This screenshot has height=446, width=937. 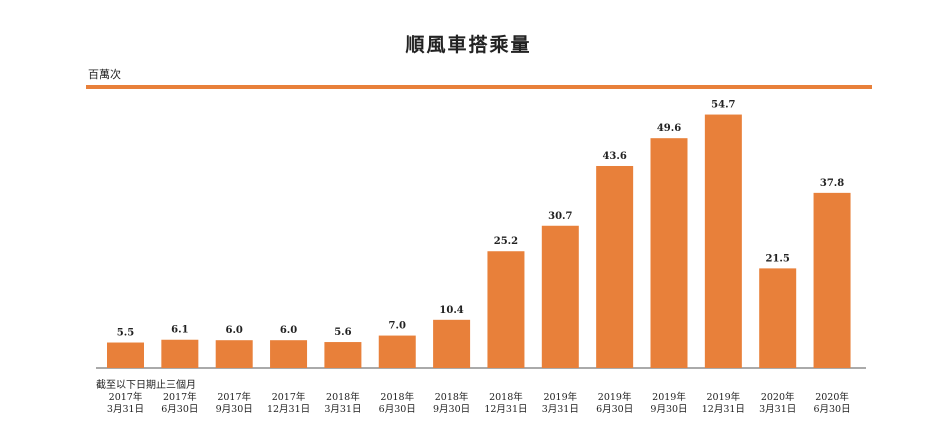 I want to click on bar-value-label: 37.8, so click(x=832, y=183).